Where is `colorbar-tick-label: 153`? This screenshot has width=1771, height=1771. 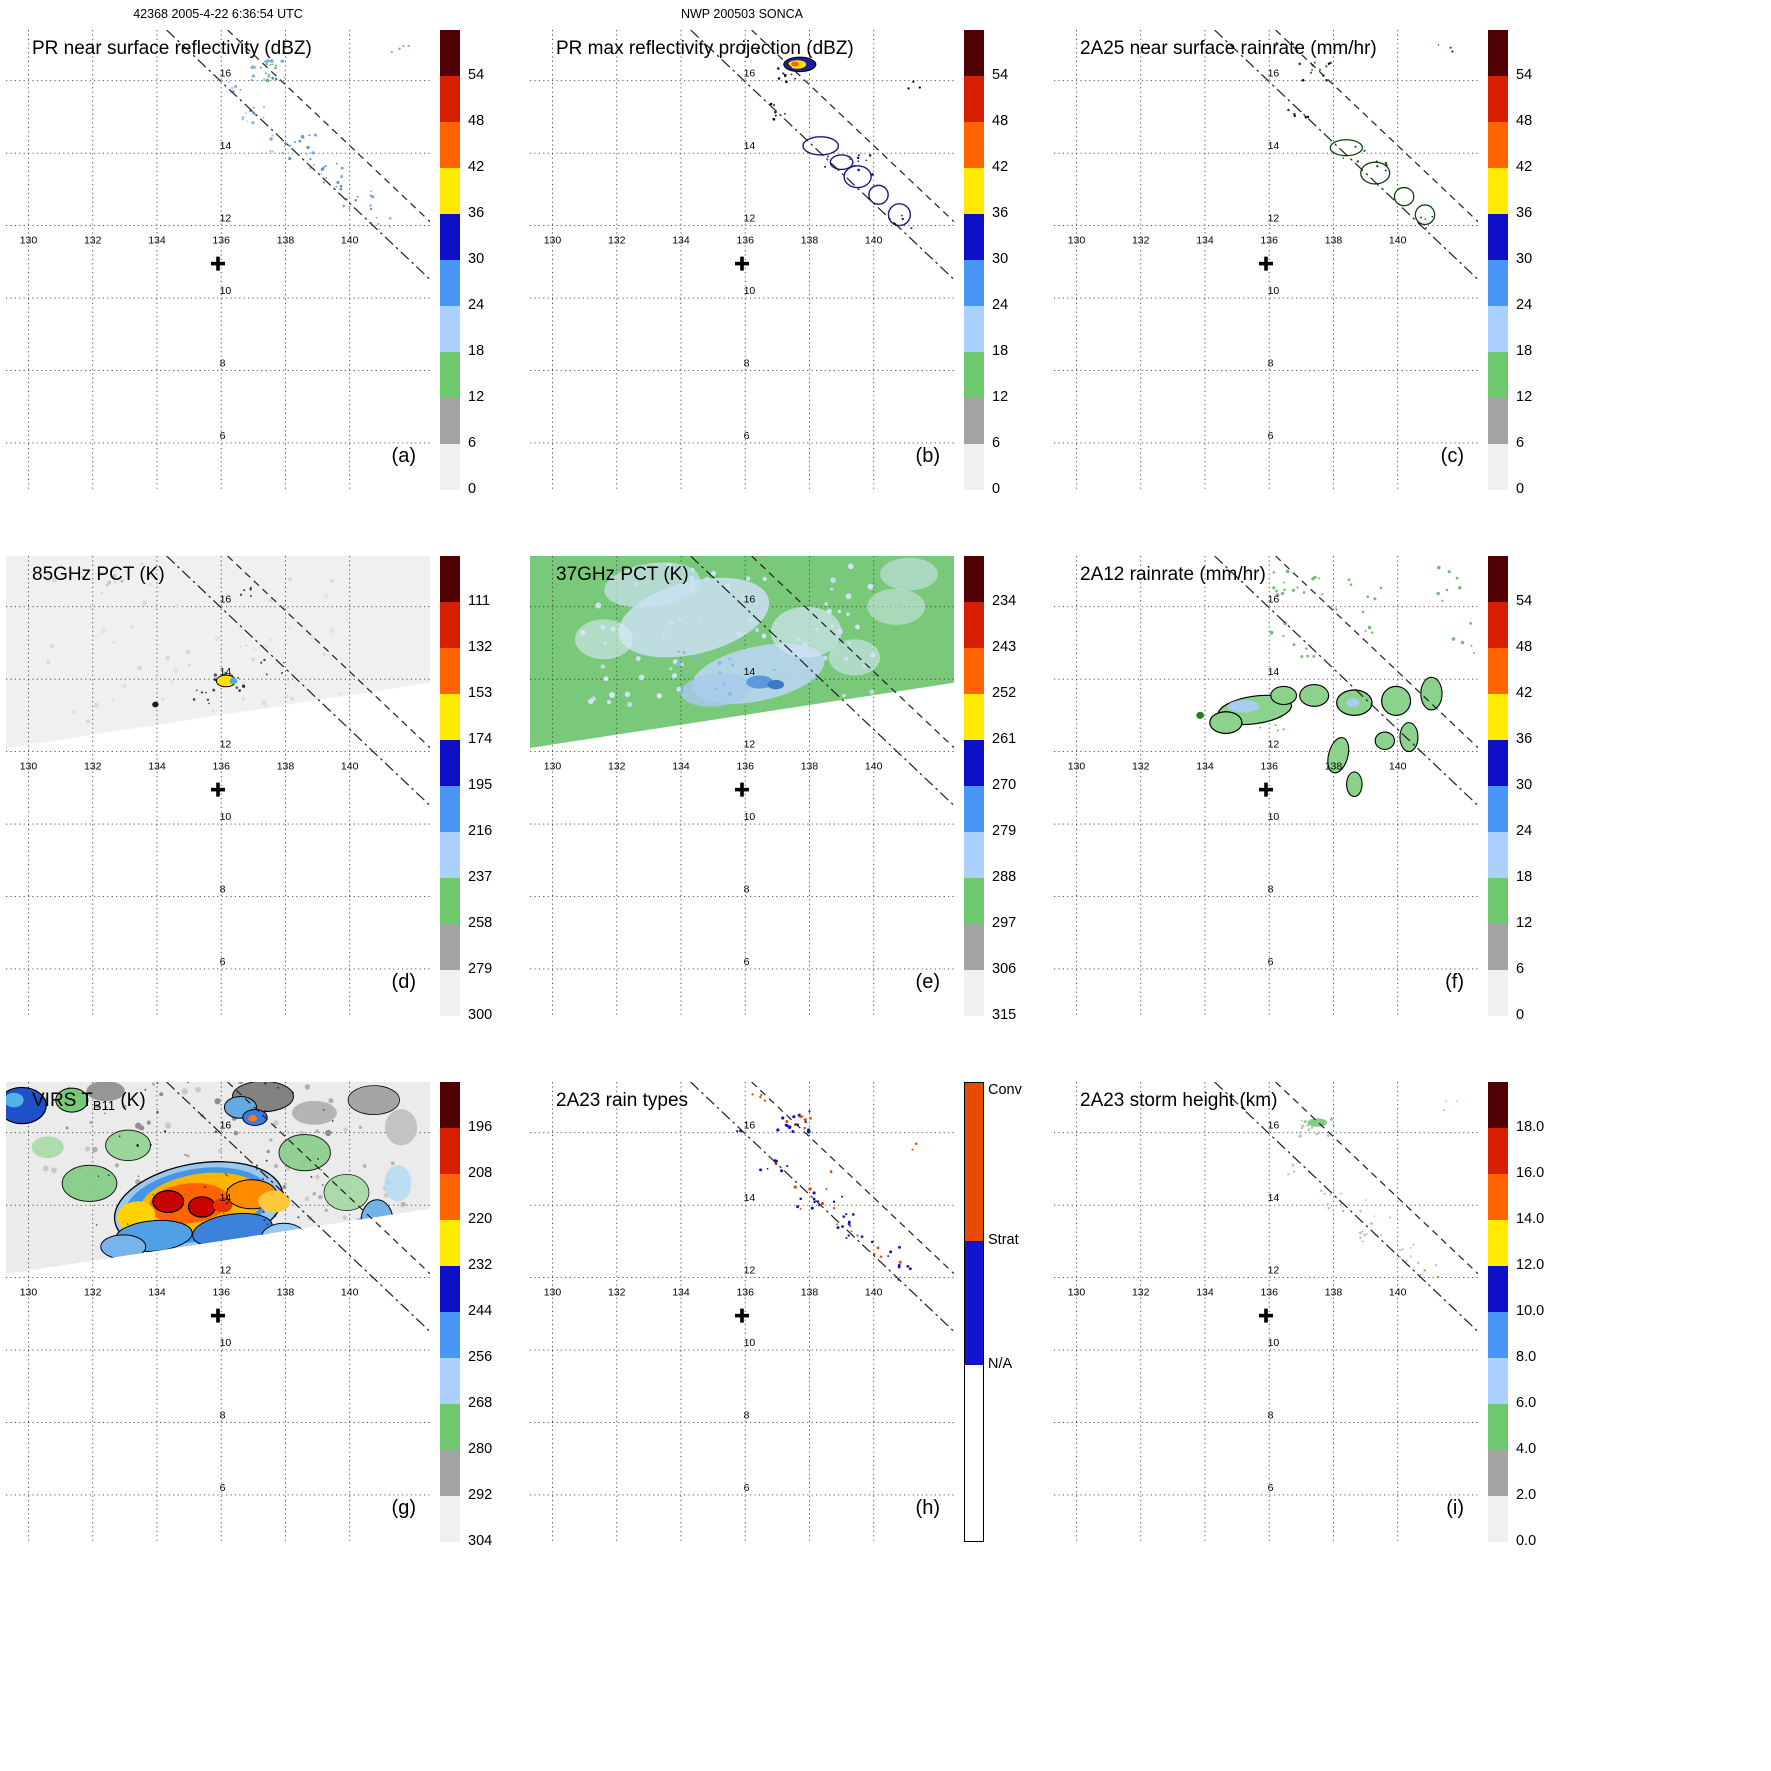
colorbar-tick-label: 153 is located at coordinates (480, 693).